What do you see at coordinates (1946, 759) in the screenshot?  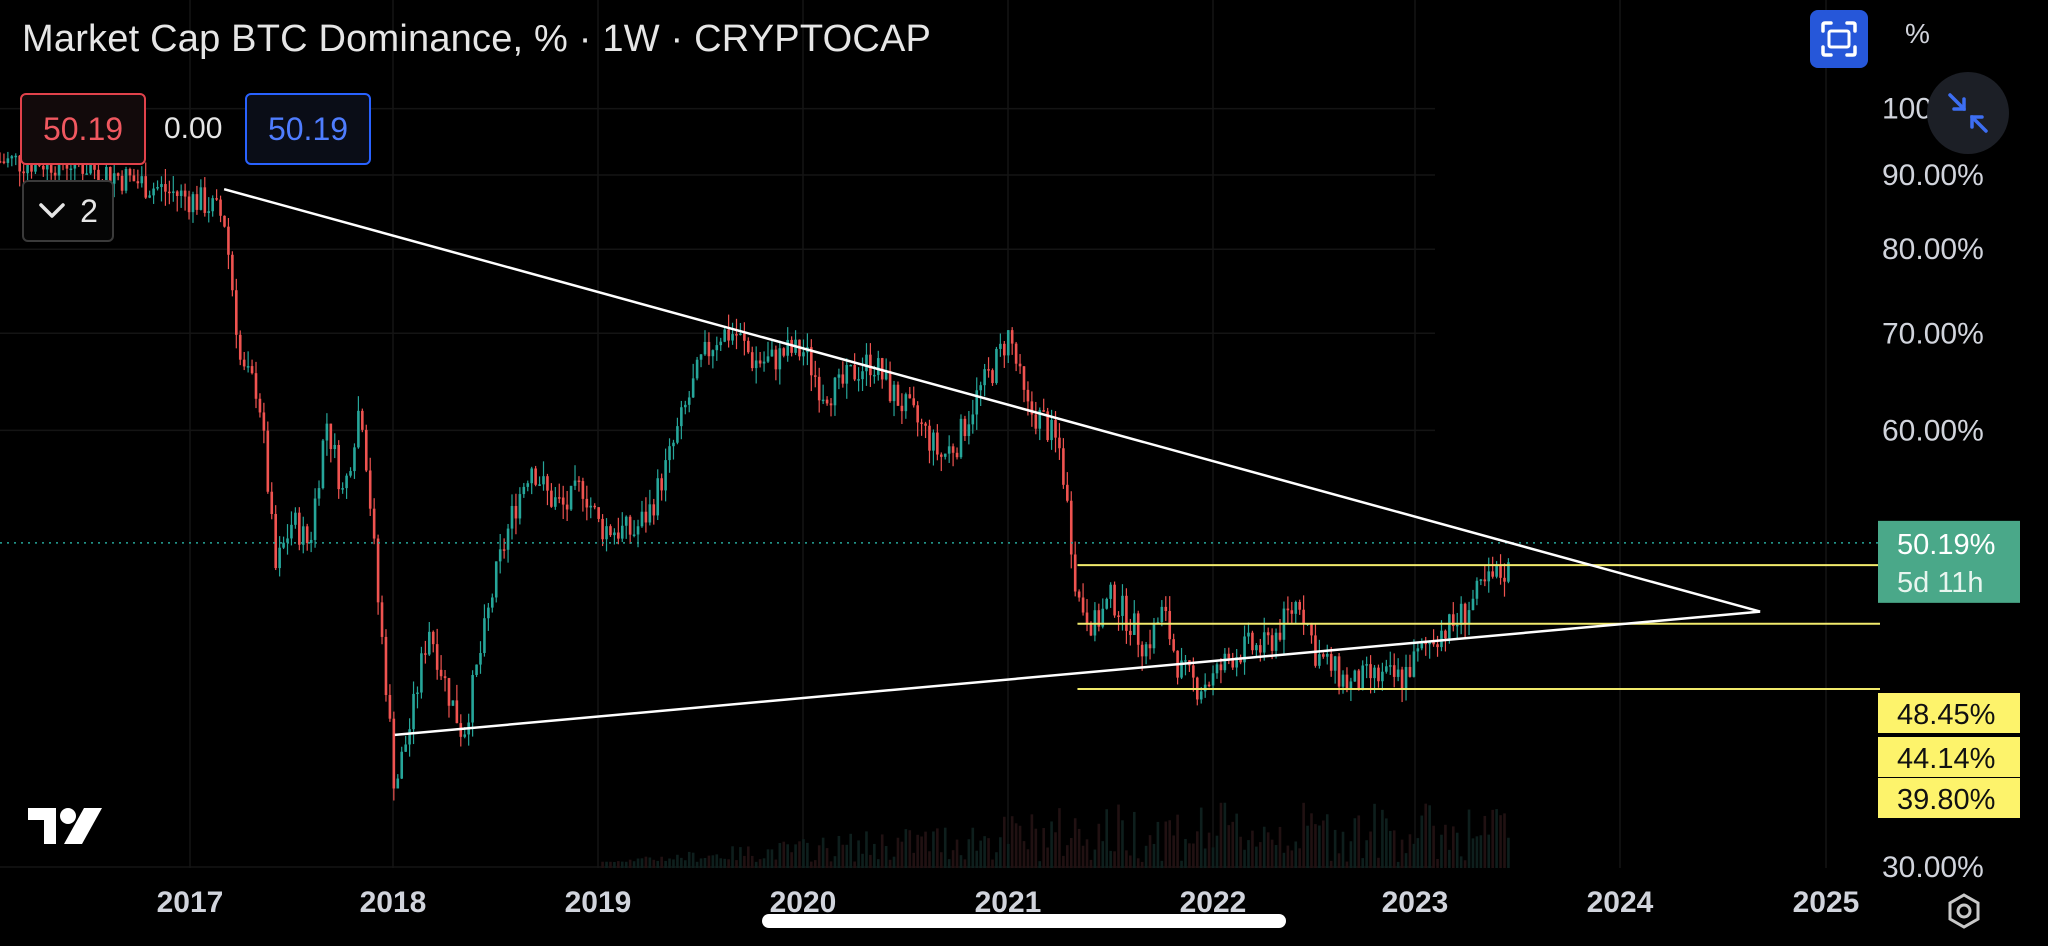 I see `level-badge-label: 44.14%` at bounding box center [1946, 759].